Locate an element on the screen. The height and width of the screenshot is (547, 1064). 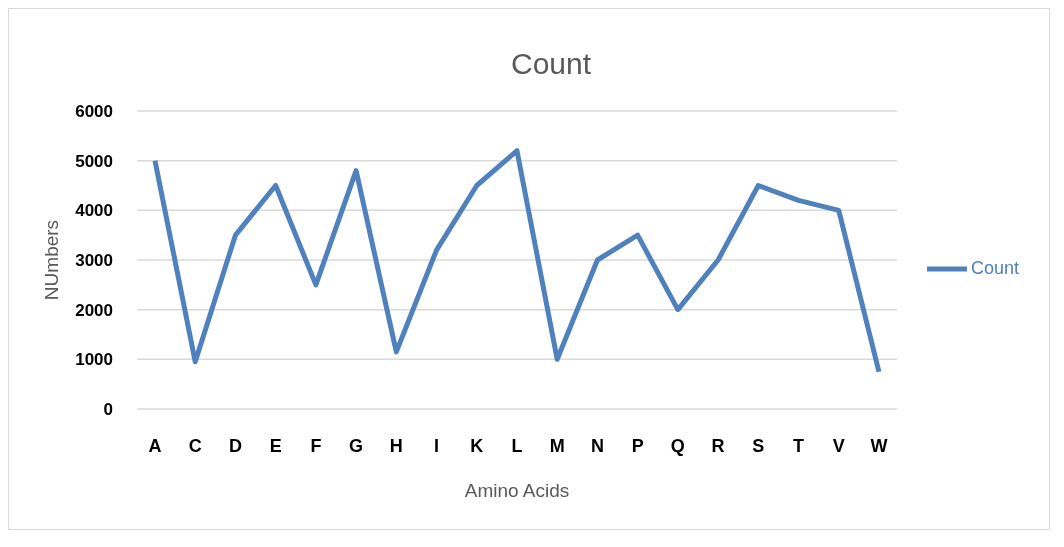
x-tick-label: I is located at coordinates (437, 445).